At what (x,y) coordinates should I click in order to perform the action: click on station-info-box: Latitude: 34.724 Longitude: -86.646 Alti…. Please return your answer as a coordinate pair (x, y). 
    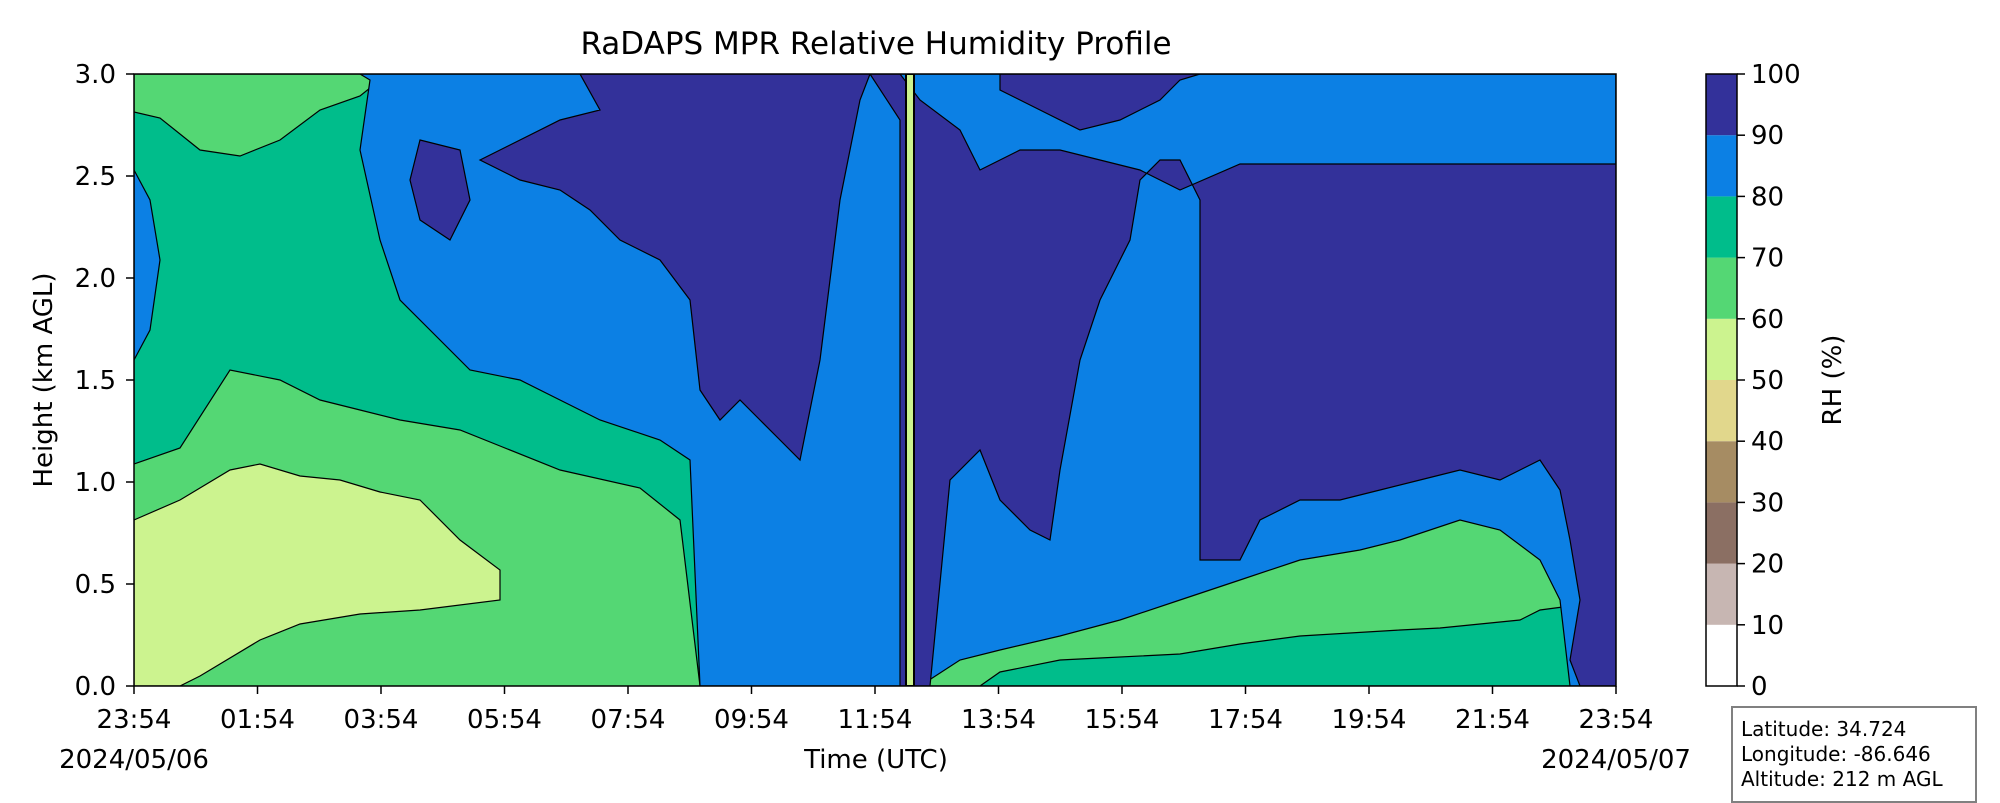
    Looking at the image, I should click on (1854, 754).